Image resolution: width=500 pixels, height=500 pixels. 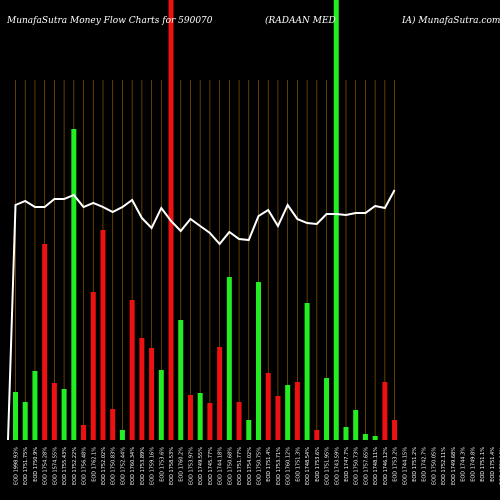 I want to click on x-tick-label: EOD 1754.02%, so click(x=250, y=466).